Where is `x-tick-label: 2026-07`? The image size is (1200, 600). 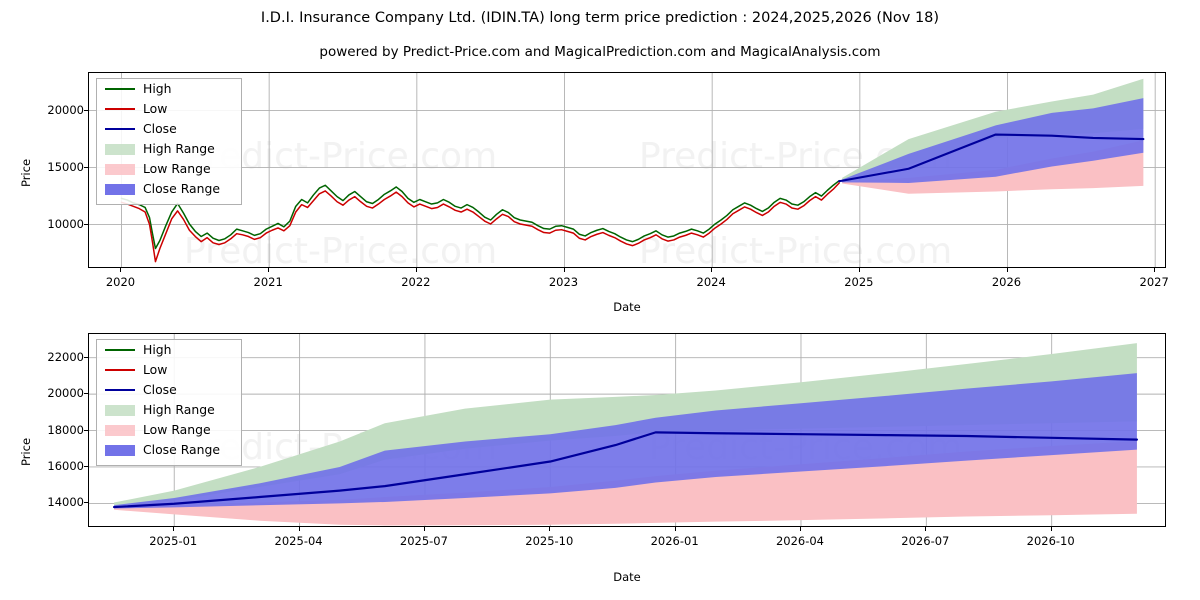 x-tick-label: 2026-07 is located at coordinates (925, 541).